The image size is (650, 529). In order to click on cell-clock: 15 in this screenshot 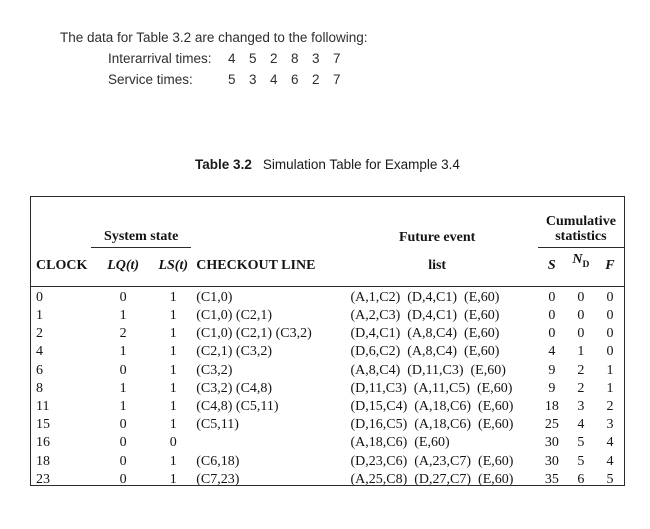, I will do `click(43, 425)`.